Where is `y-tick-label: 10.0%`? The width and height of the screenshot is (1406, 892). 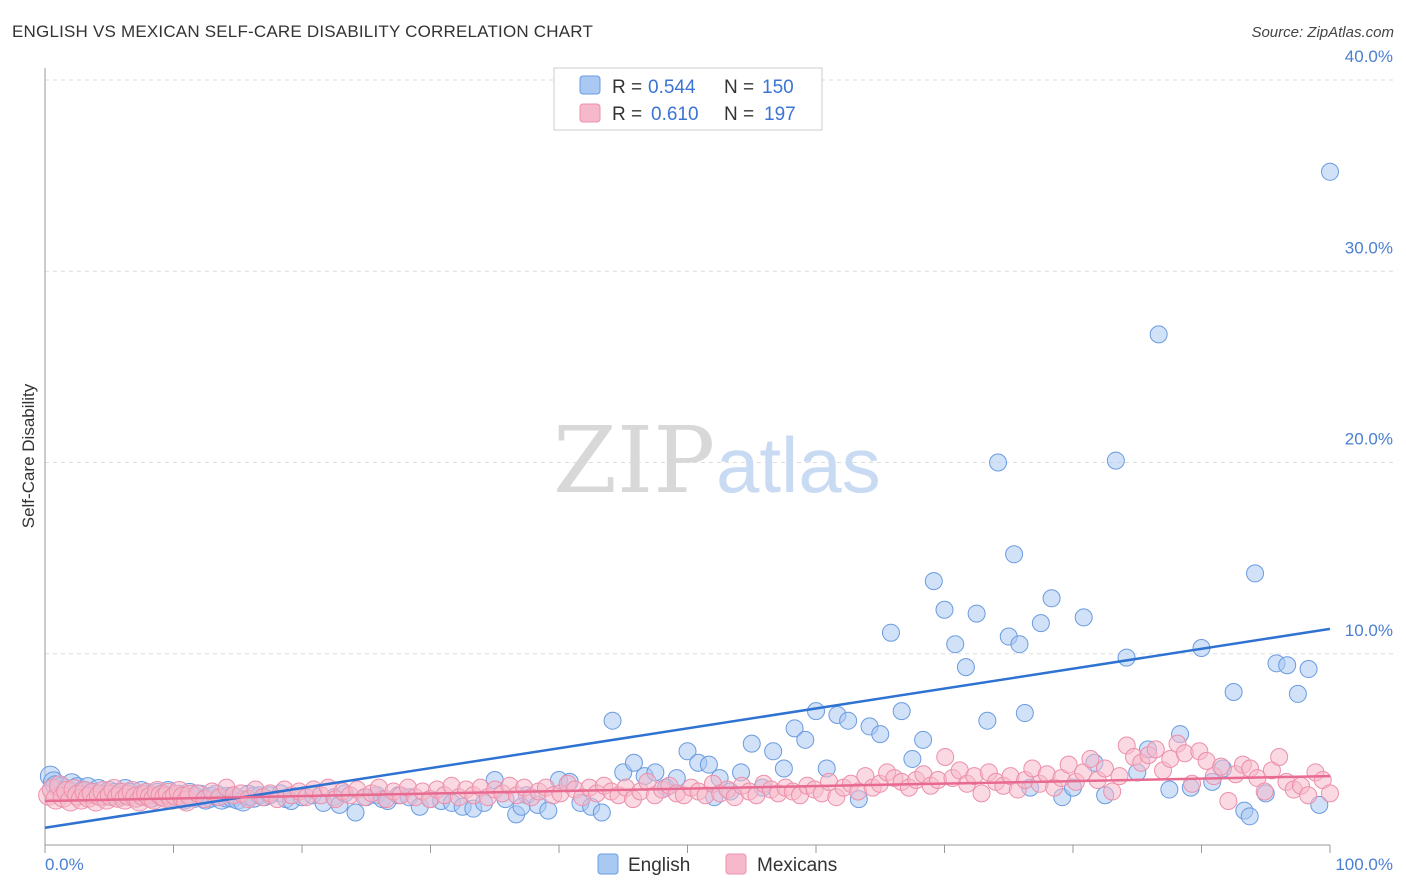 y-tick-label: 10.0% is located at coordinates (1369, 630).